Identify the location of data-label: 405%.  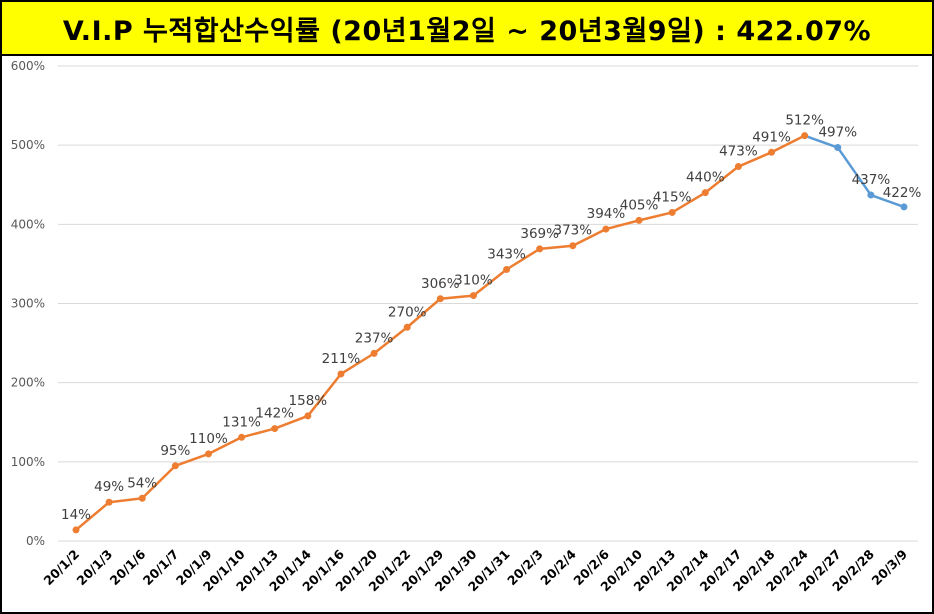
(639, 205).